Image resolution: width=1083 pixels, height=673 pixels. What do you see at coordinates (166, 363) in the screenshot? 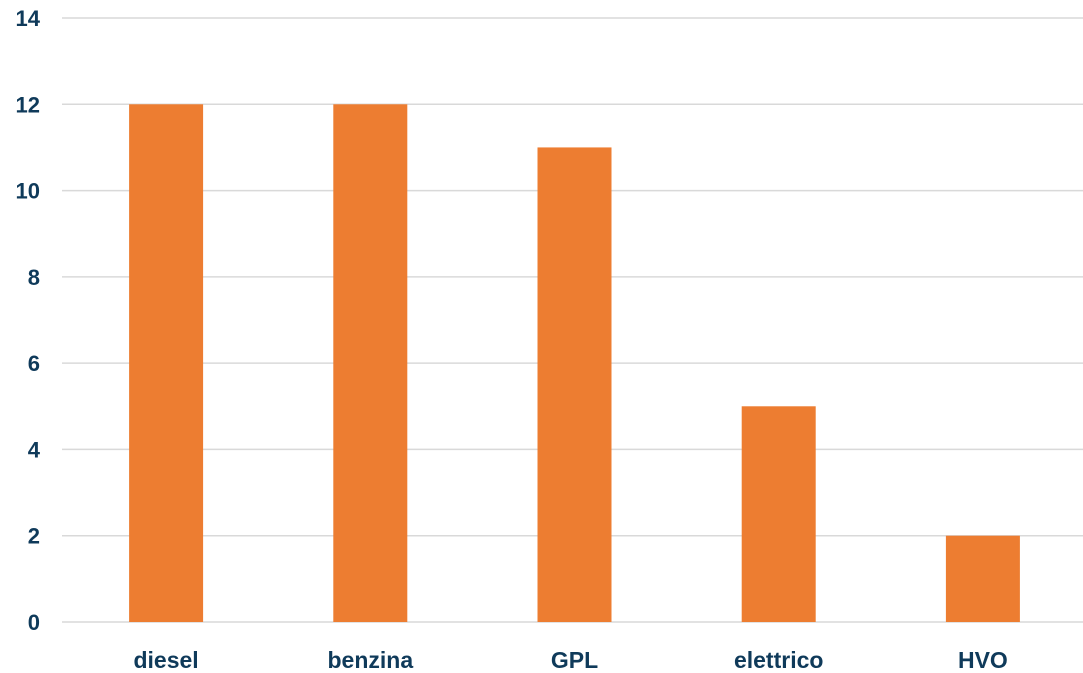
I see `bar-diesel` at bounding box center [166, 363].